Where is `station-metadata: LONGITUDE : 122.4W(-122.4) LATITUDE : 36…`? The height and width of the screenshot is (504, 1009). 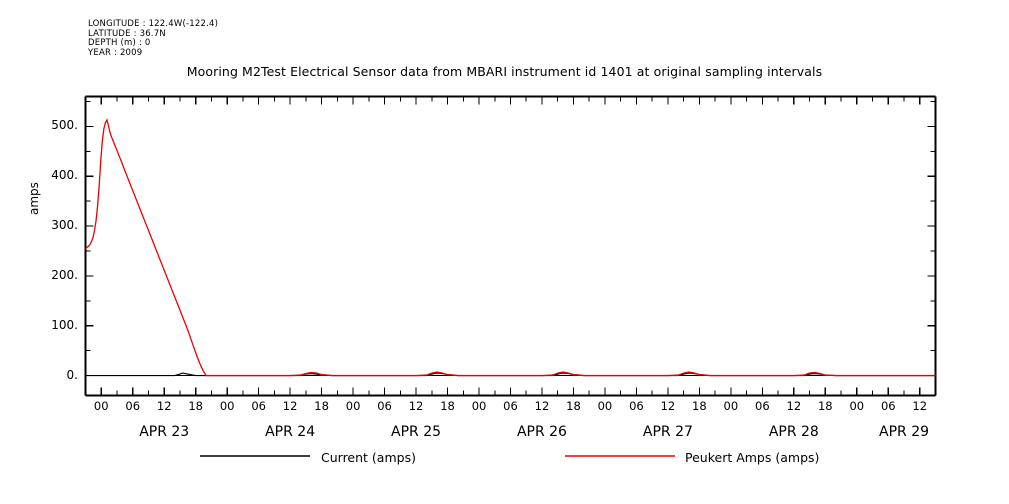 station-metadata: LONGITUDE : 122.4W(-122.4) LATITUDE : 36… is located at coordinates (153, 38).